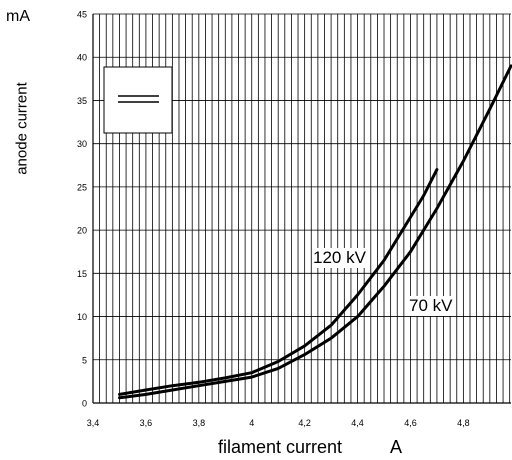  I want to click on x-axis-unit: A, so click(396, 447).